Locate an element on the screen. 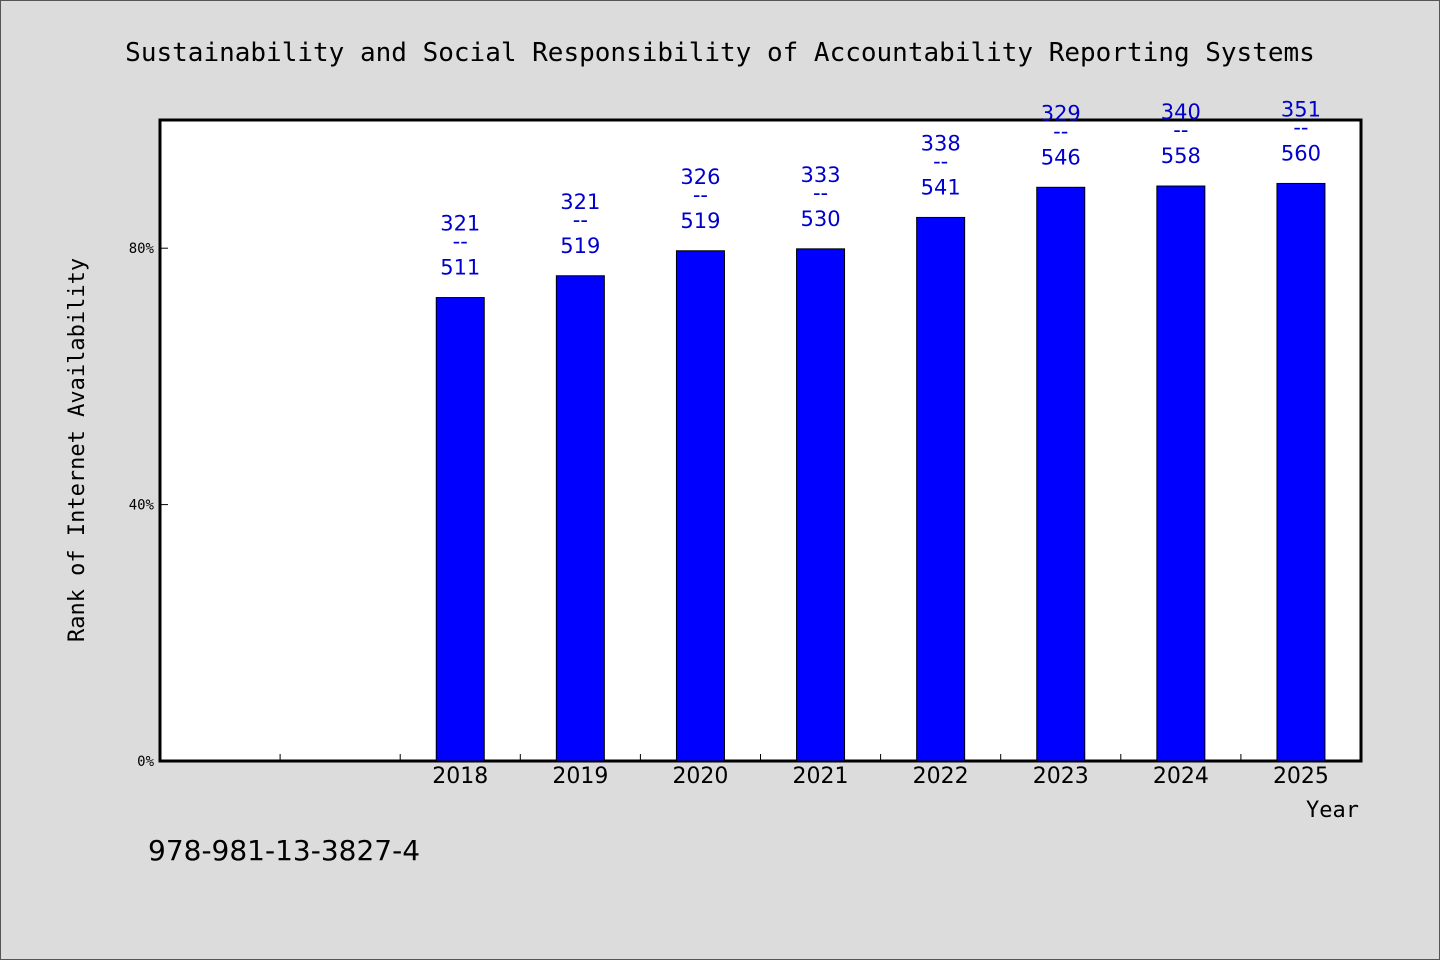 The width and height of the screenshot is (1440, 960). isbn-text: 978-981-13-3827-4 is located at coordinates (284, 850).